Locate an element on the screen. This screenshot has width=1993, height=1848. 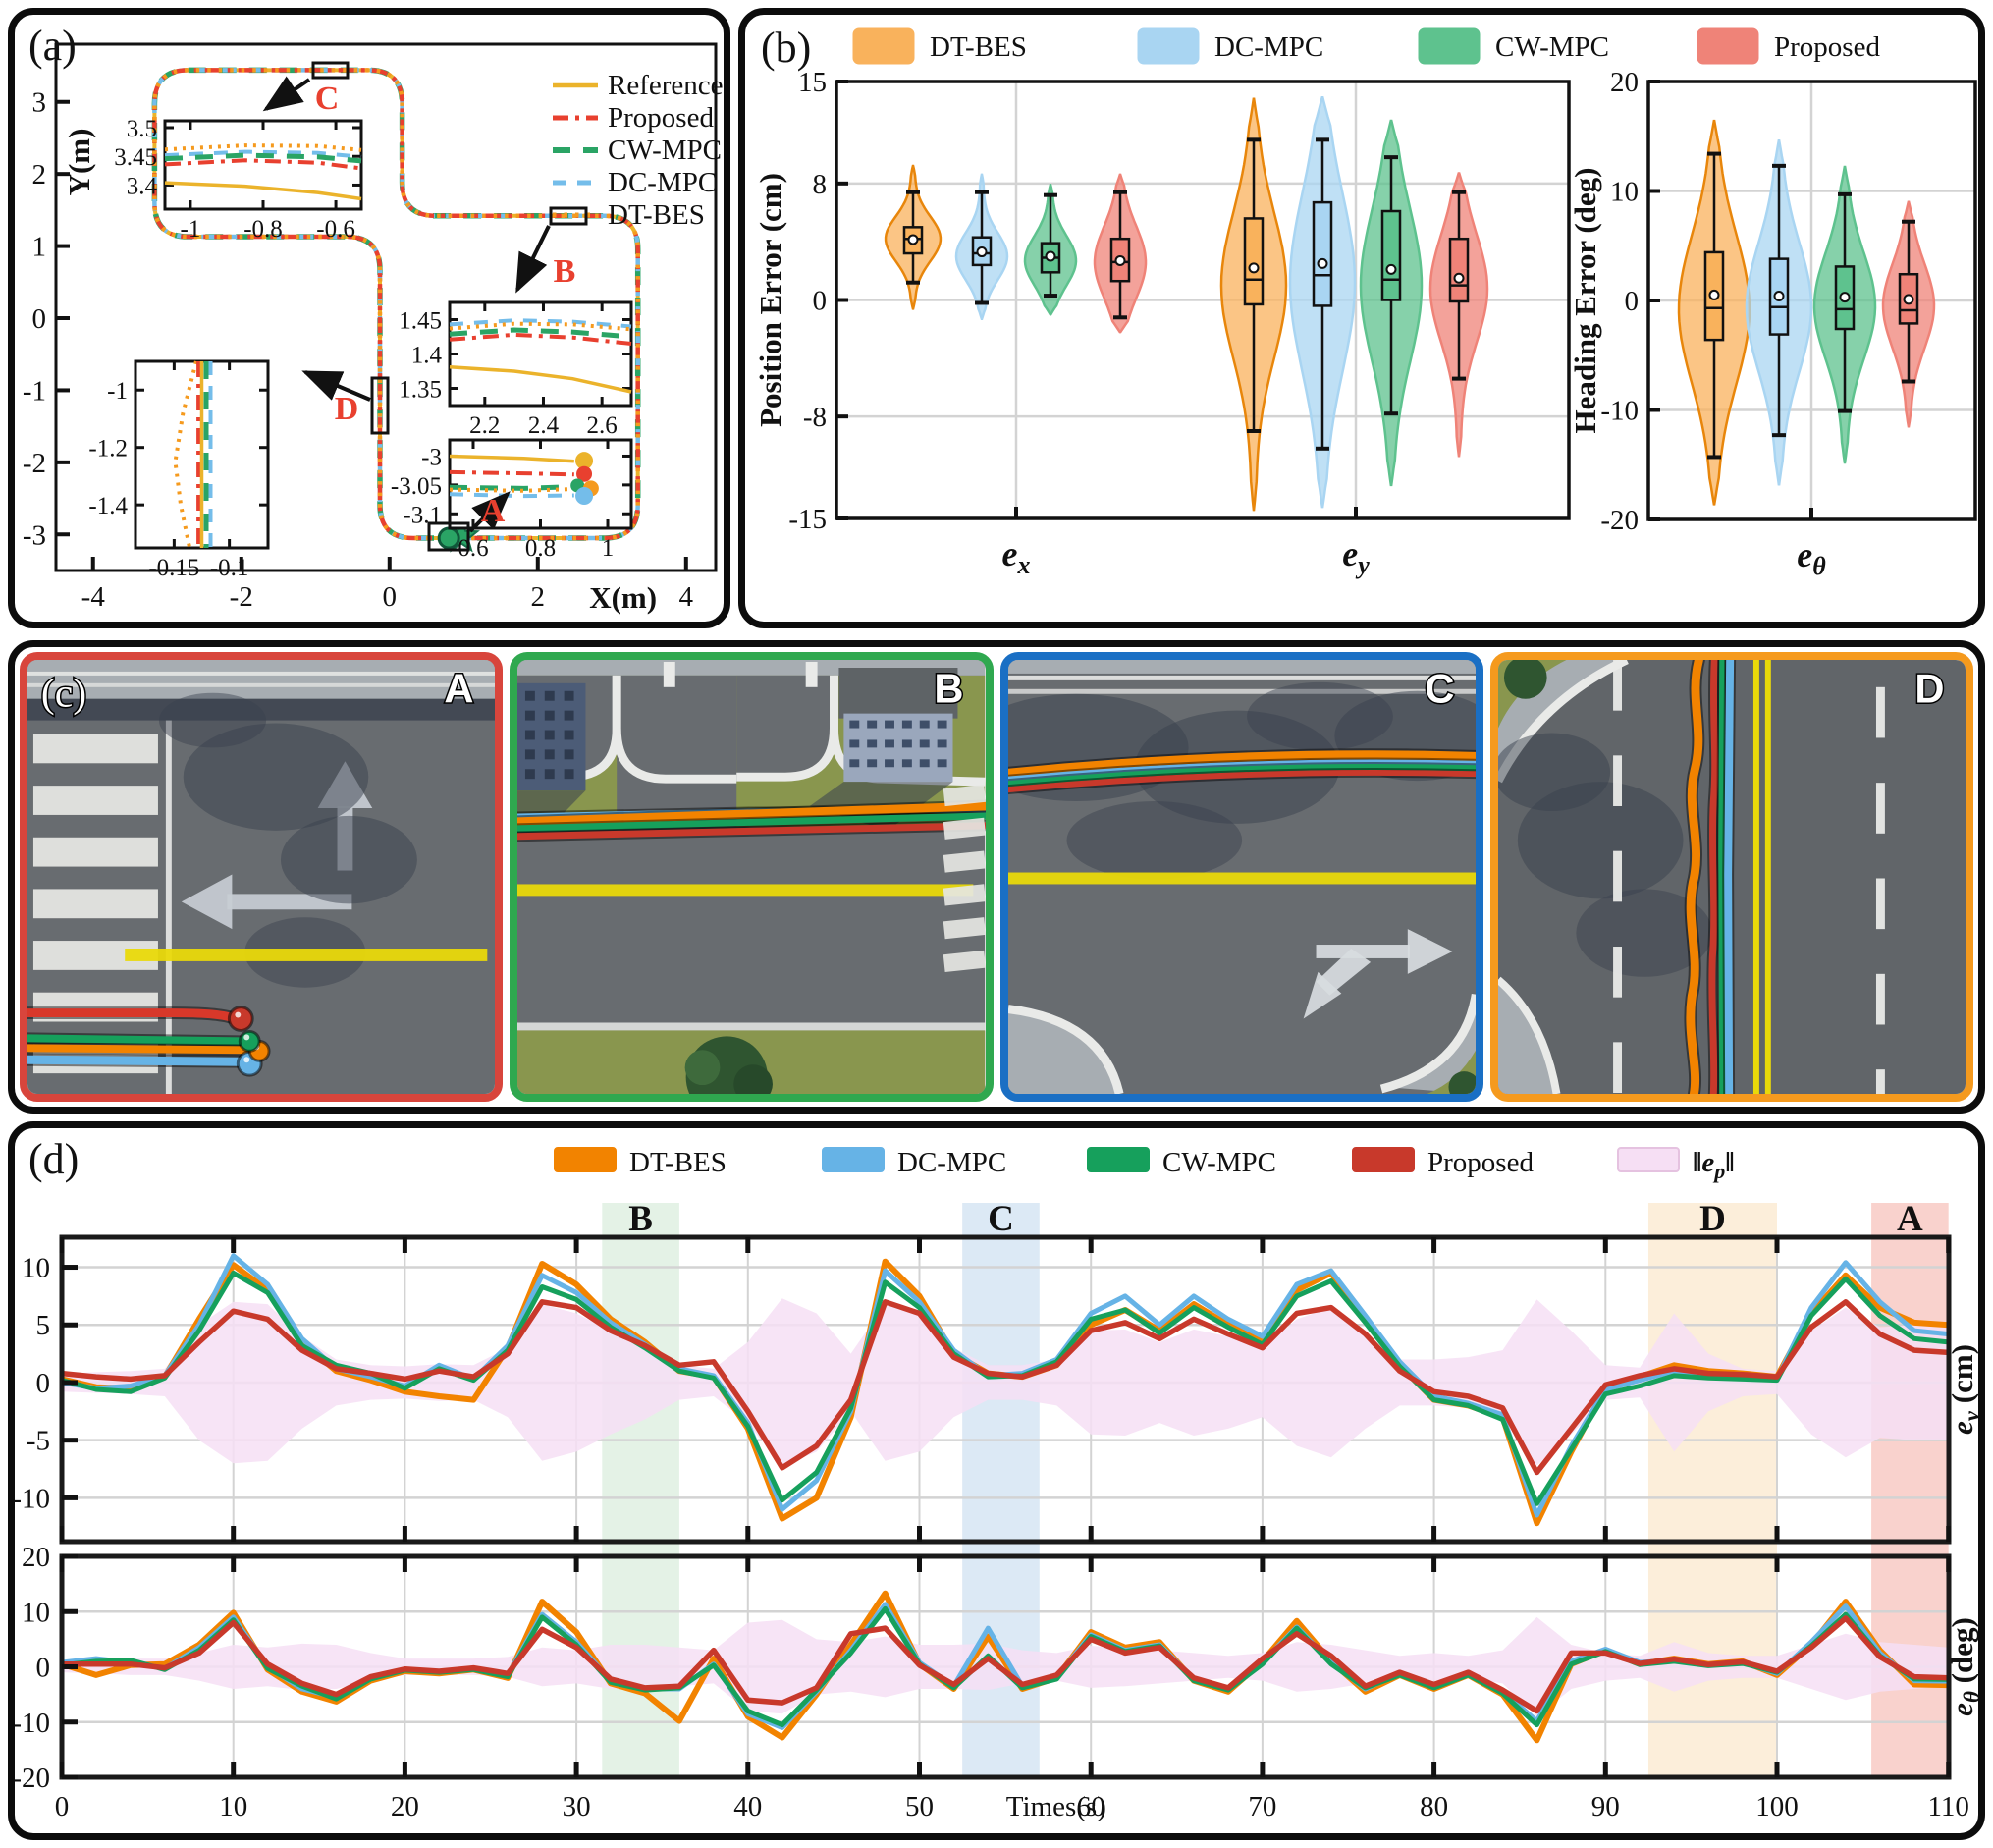
inset-line-cw_mpc is located at coordinates (263, 158).